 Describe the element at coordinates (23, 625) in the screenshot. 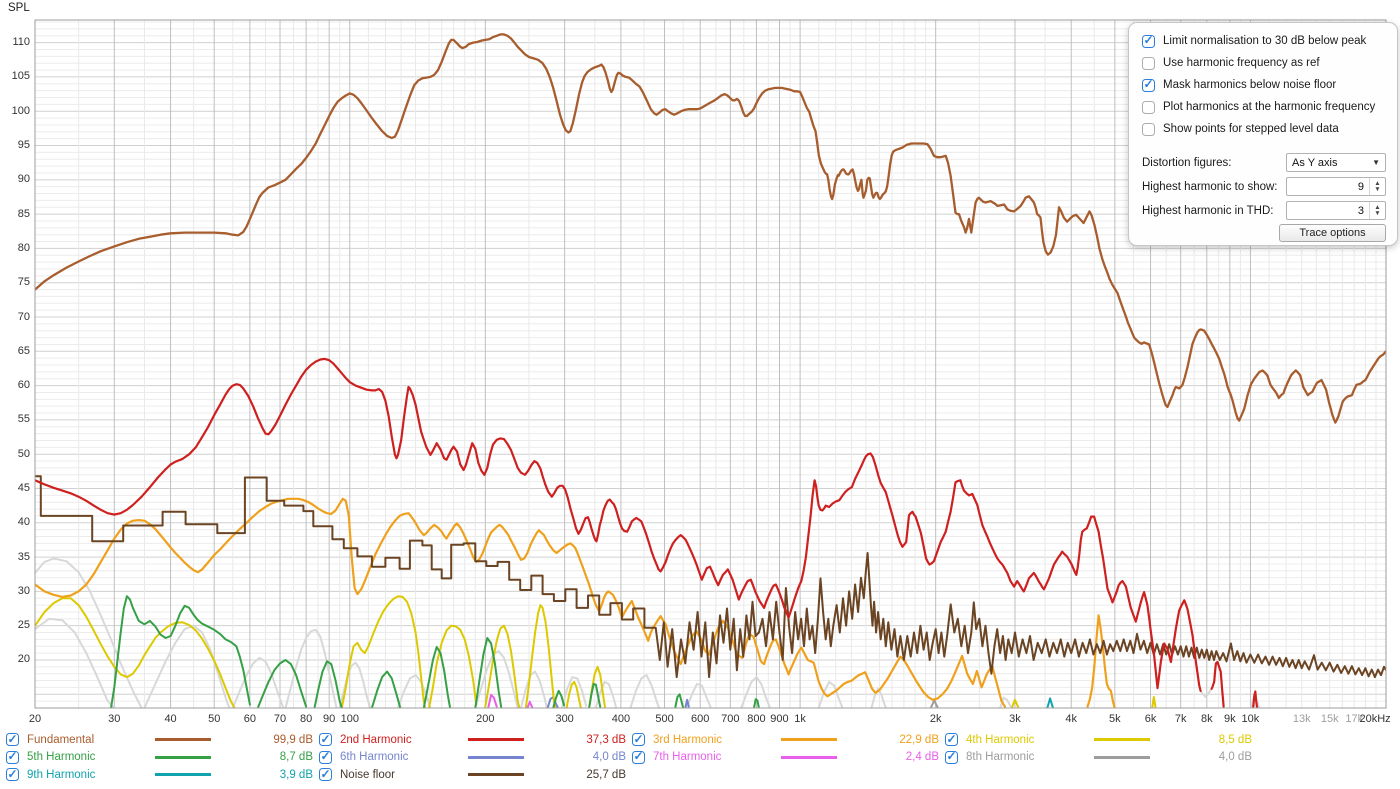

I see `y-tick-label: 25` at that location.